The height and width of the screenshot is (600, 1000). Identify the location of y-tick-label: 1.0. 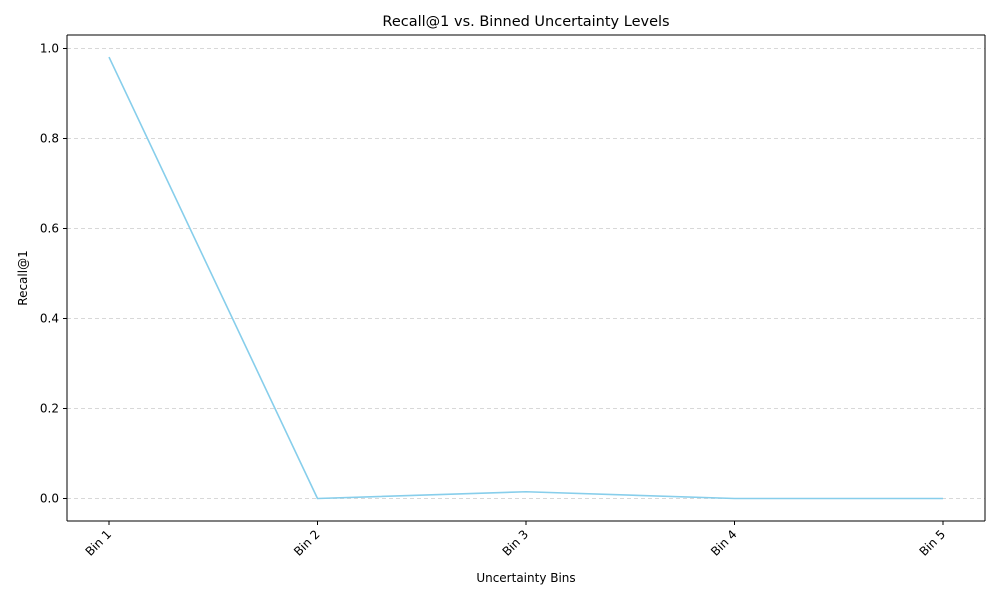
(49, 49).